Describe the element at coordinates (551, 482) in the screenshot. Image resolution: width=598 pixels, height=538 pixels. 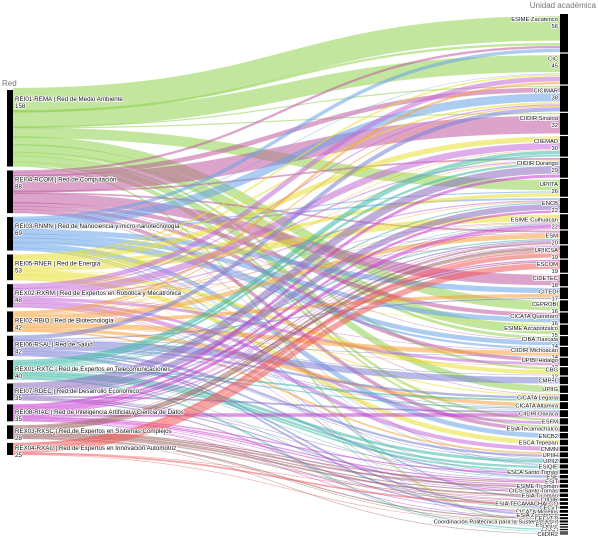
I see `target-label: ESIT` at that location.